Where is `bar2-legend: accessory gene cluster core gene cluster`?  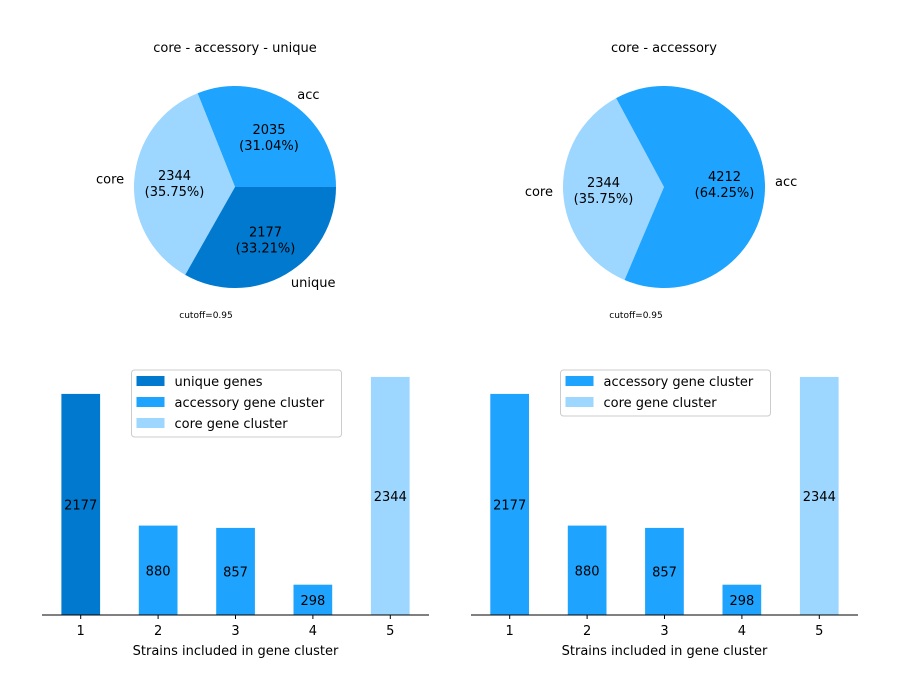
bar2-legend: accessory gene cluster core gene cluster is located at coordinates (665, 393).